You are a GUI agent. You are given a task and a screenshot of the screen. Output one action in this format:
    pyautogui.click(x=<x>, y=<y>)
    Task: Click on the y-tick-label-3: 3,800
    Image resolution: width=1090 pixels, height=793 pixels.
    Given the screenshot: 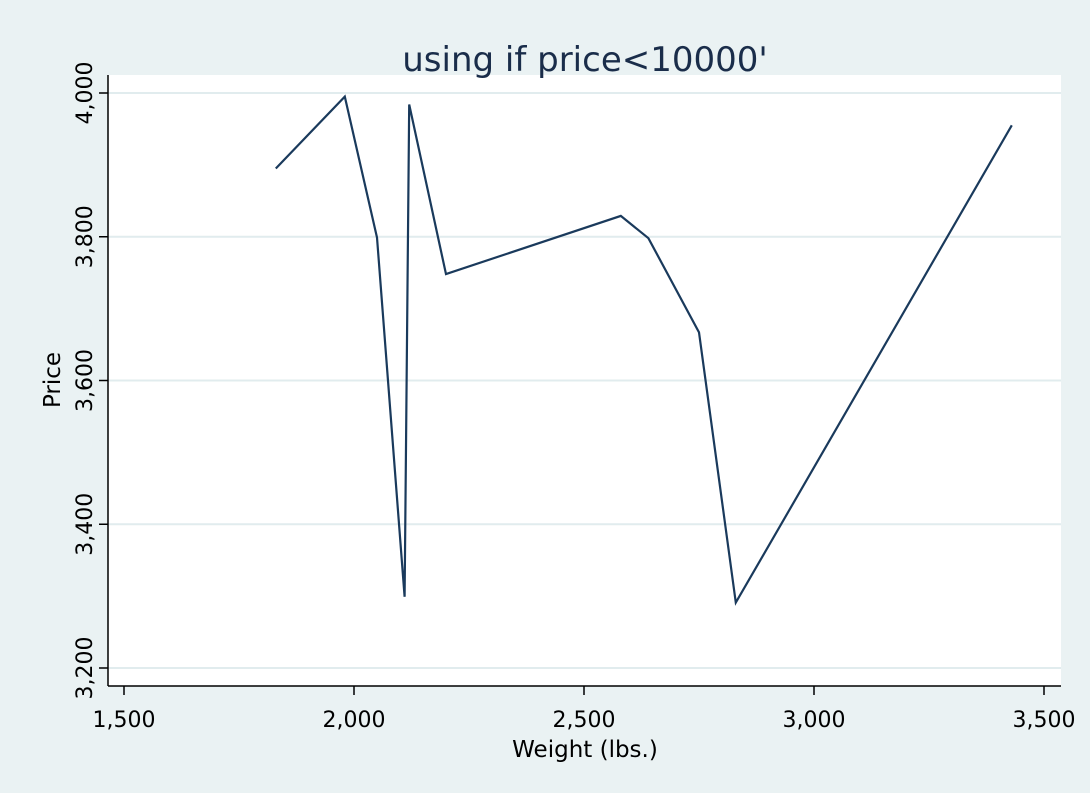 What is the action you would take?
    pyautogui.click(x=85, y=236)
    